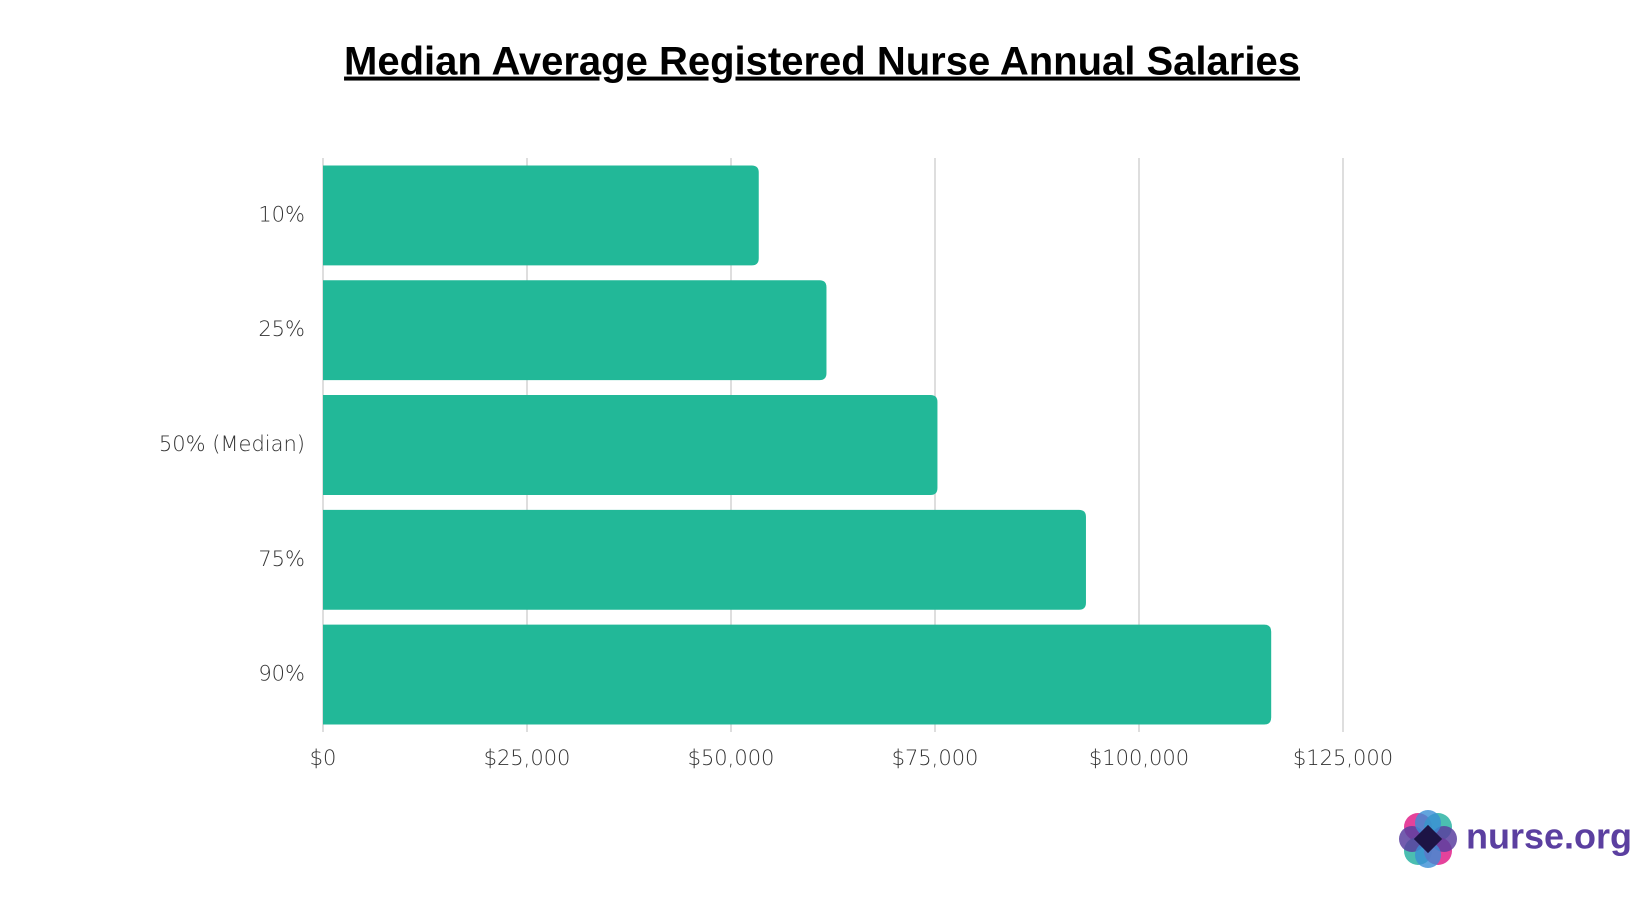 The height and width of the screenshot is (924, 1640). Describe the element at coordinates (323, 758) in the screenshot. I see `x-tick-label: $0` at that location.